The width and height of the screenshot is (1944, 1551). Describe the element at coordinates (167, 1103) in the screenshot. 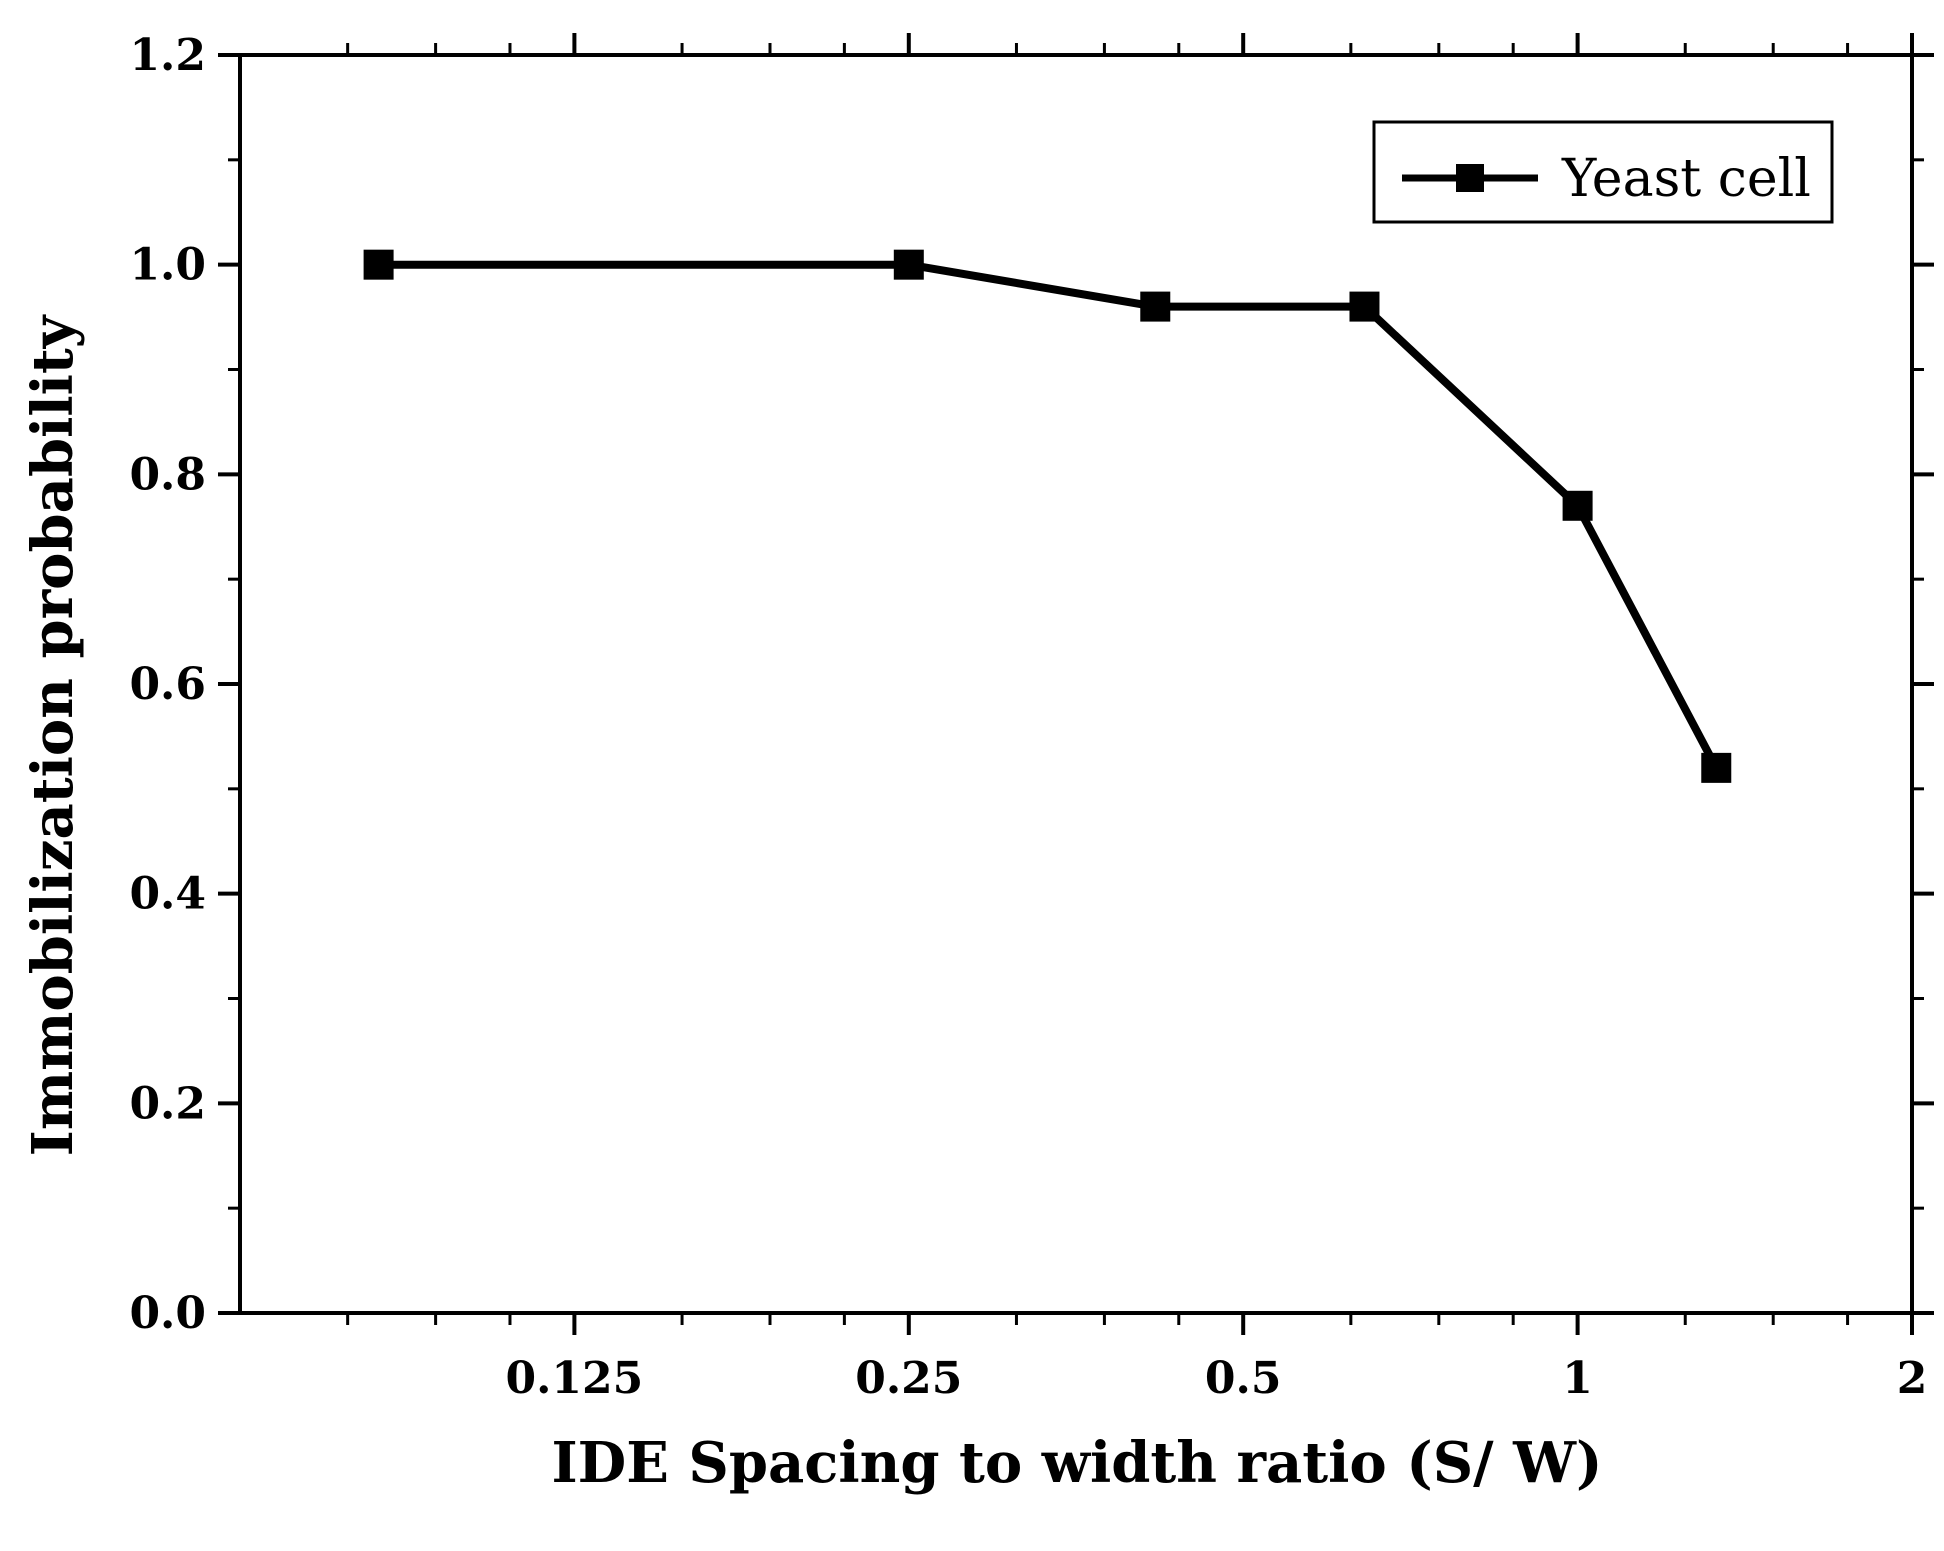

I see `y-tick-label-1: 0.2` at that location.